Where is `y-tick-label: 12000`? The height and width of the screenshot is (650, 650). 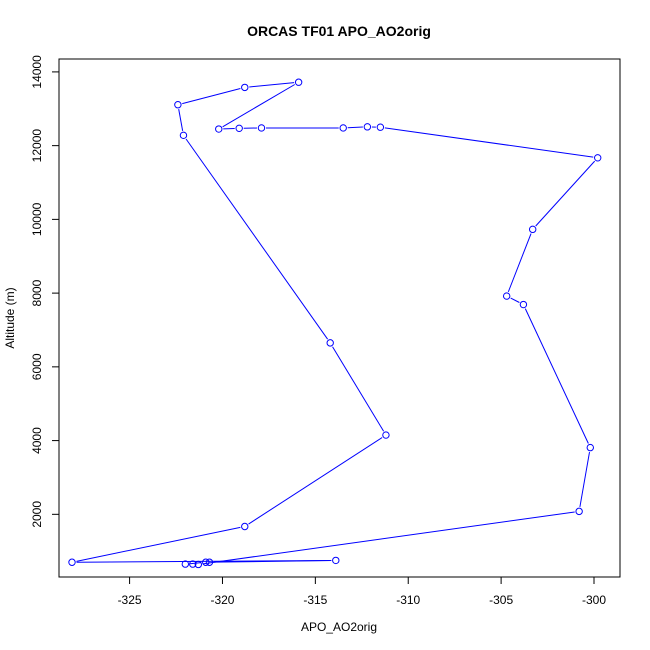 y-tick-label: 12000 is located at coordinates (37, 146).